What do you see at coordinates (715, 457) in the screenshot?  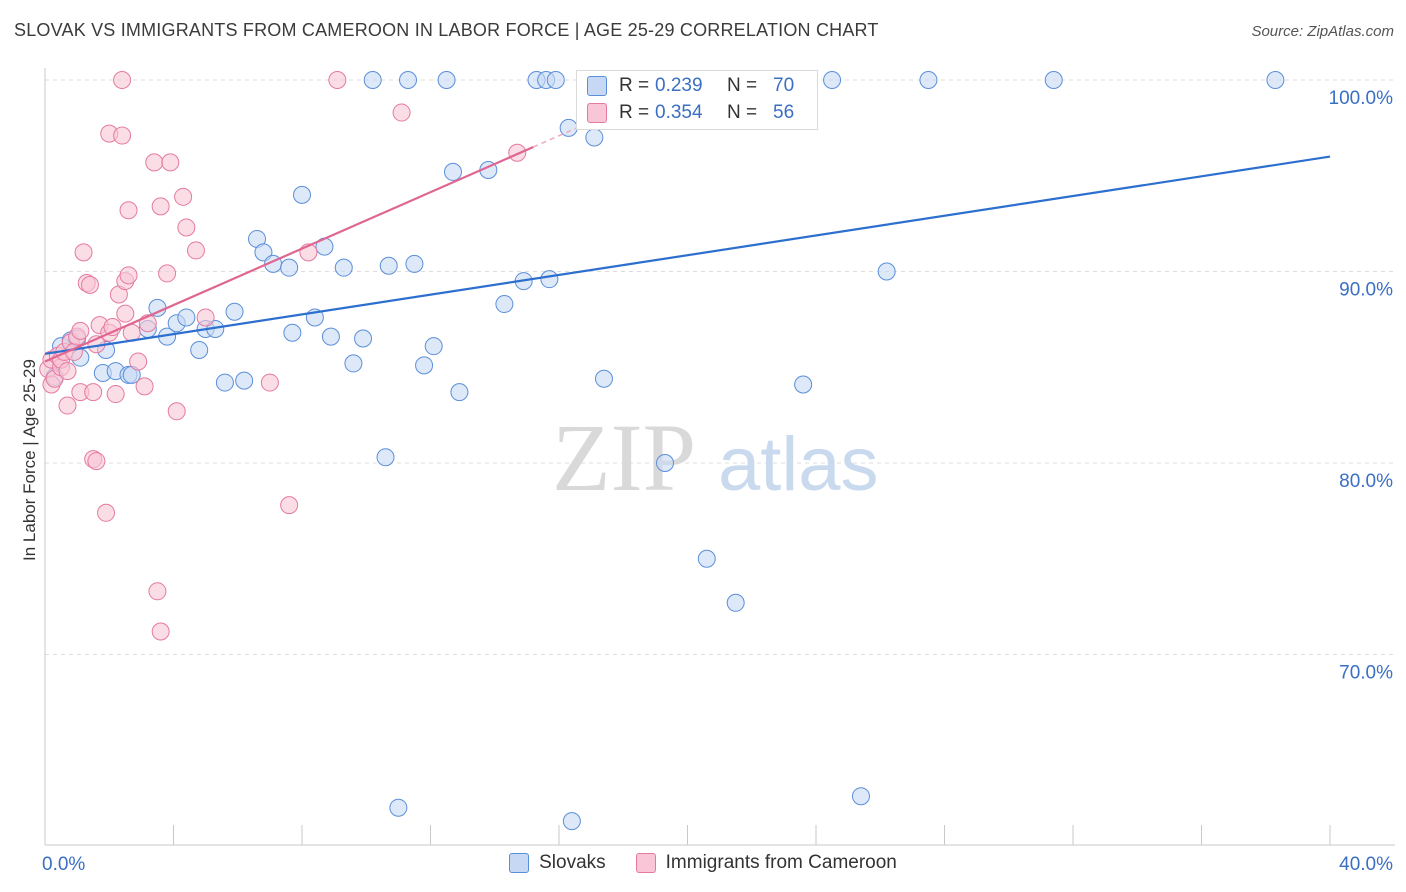 I see `watermark: ZIP atlas` at bounding box center [715, 457].